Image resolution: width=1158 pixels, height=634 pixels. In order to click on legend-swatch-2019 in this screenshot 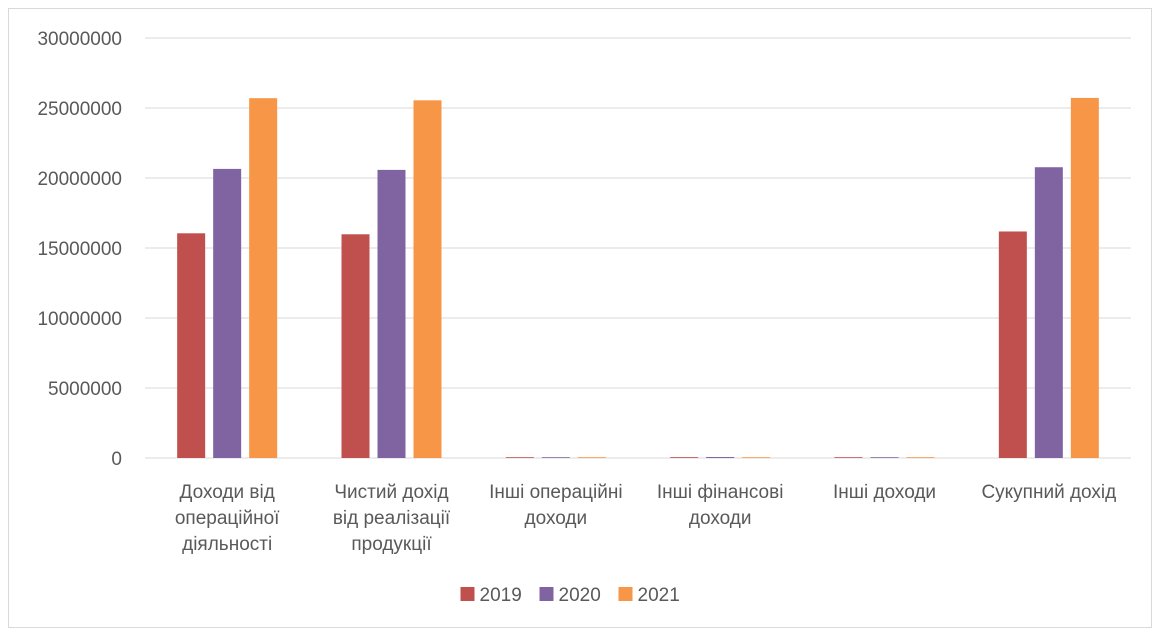, I will do `click(467, 594)`.